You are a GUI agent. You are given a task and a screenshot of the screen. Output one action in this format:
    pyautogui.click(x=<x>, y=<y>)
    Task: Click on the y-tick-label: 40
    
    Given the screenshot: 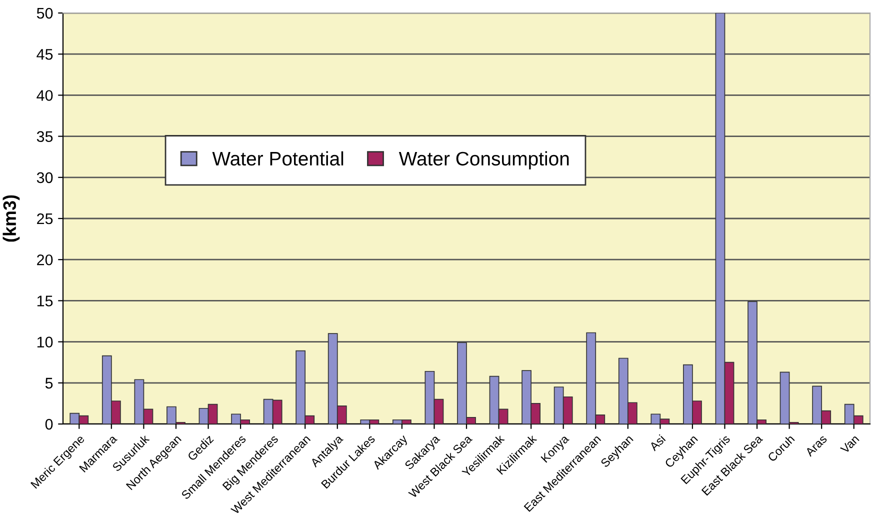 What is the action you would take?
    pyautogui.click(x=44, y=95)
    